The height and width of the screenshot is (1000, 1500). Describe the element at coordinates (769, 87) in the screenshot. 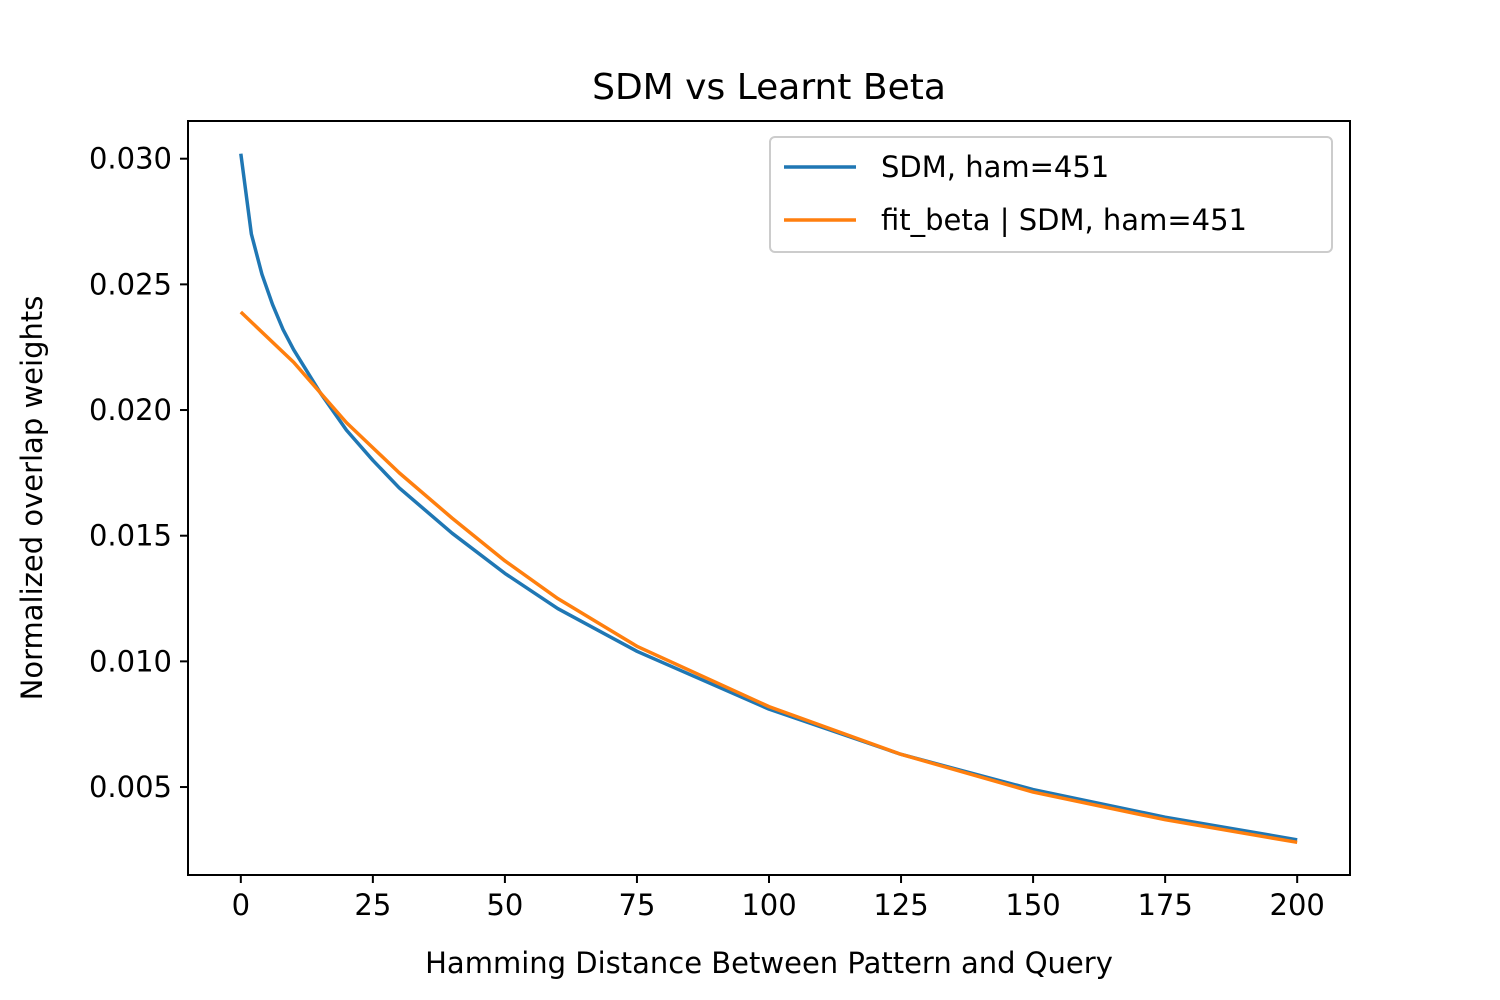

I see `chart-title: SDM vs Learnt Beta` at that location.